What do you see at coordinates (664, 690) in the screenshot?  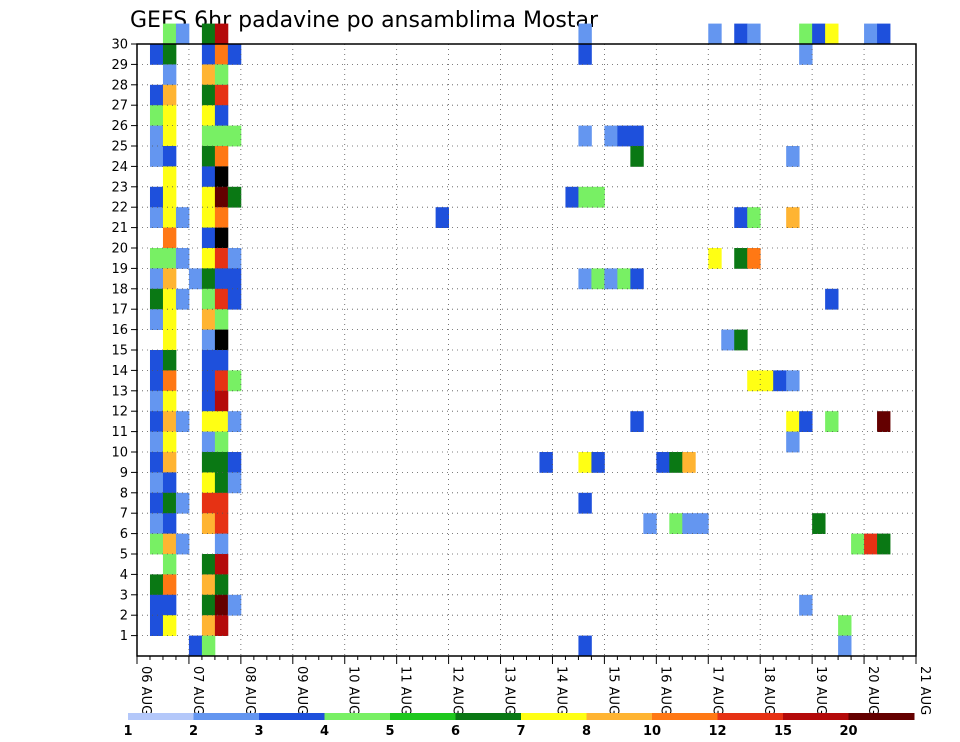 I see `x-tick-label: 16 AUG` at bounding box center [664, 690].